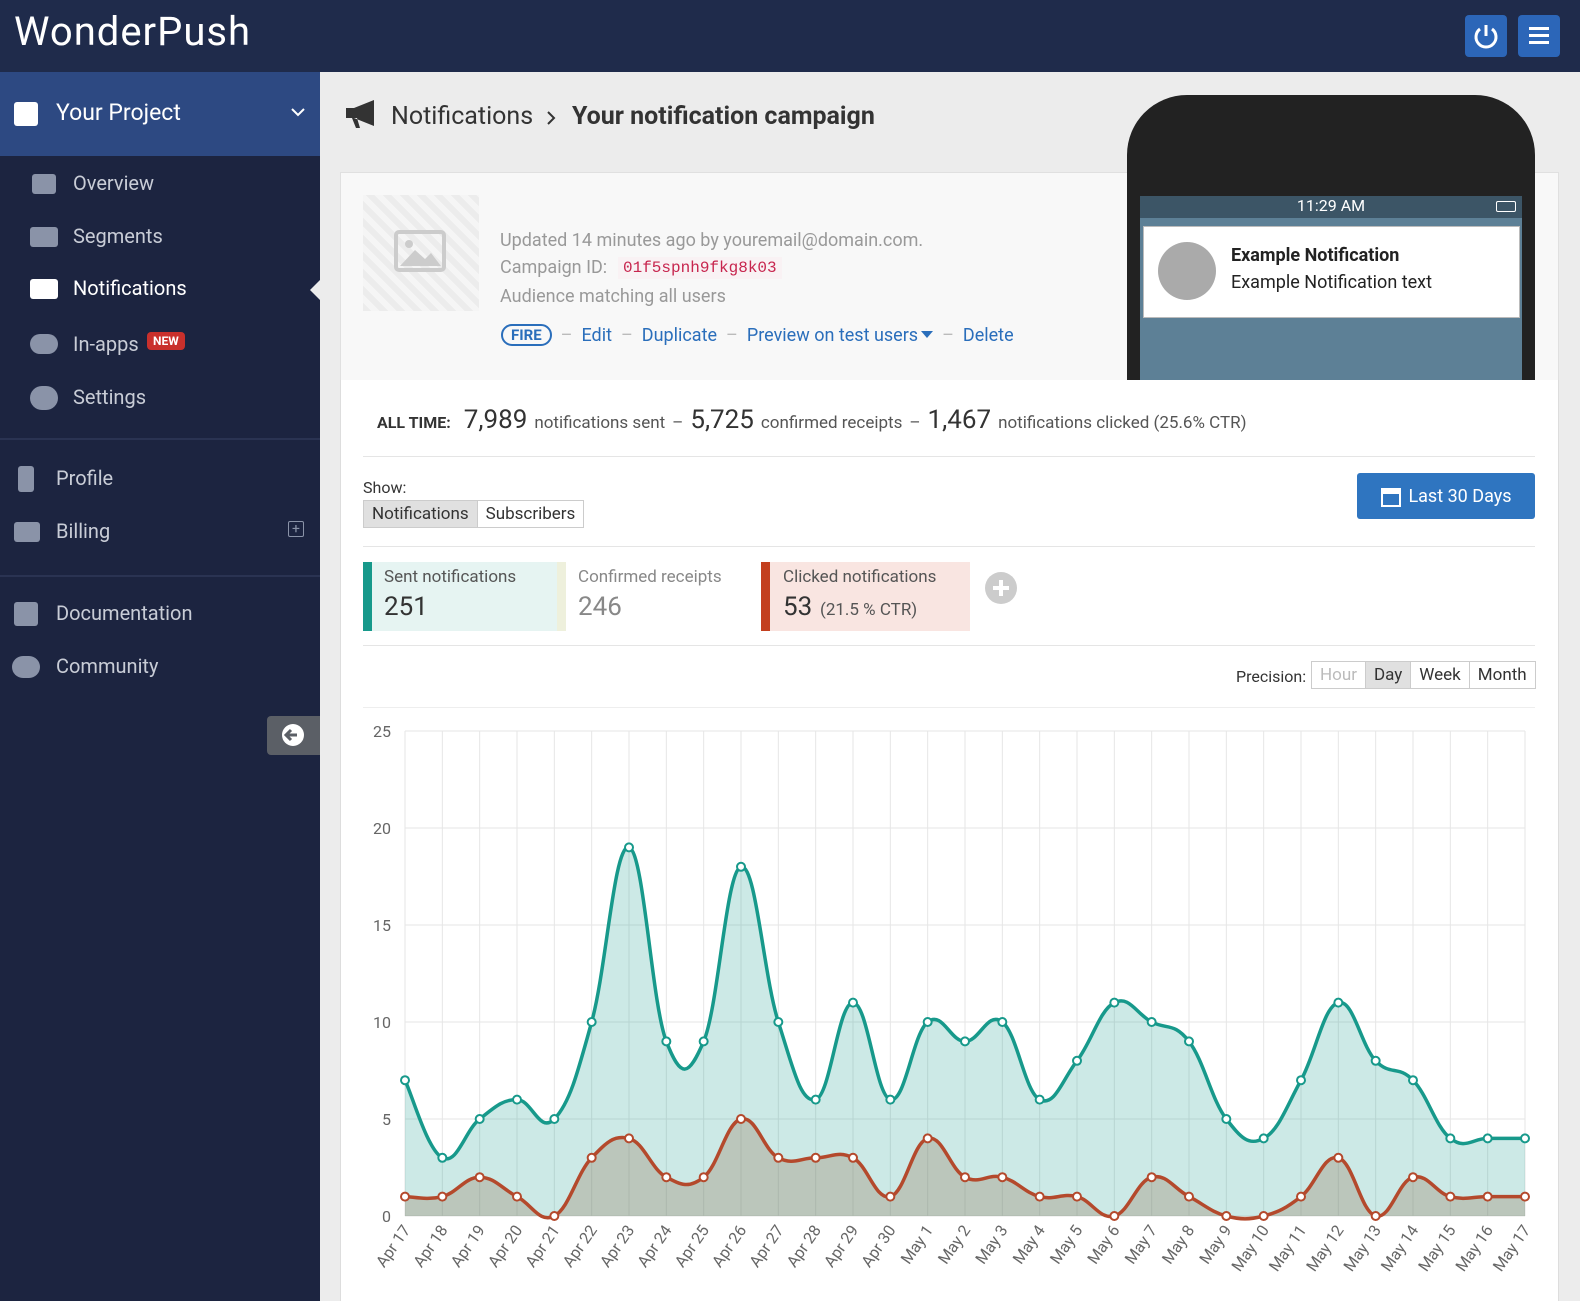 This screenshot has width=1580, height=1301. I want to click on precision-option: Week, so click(1440, 675).